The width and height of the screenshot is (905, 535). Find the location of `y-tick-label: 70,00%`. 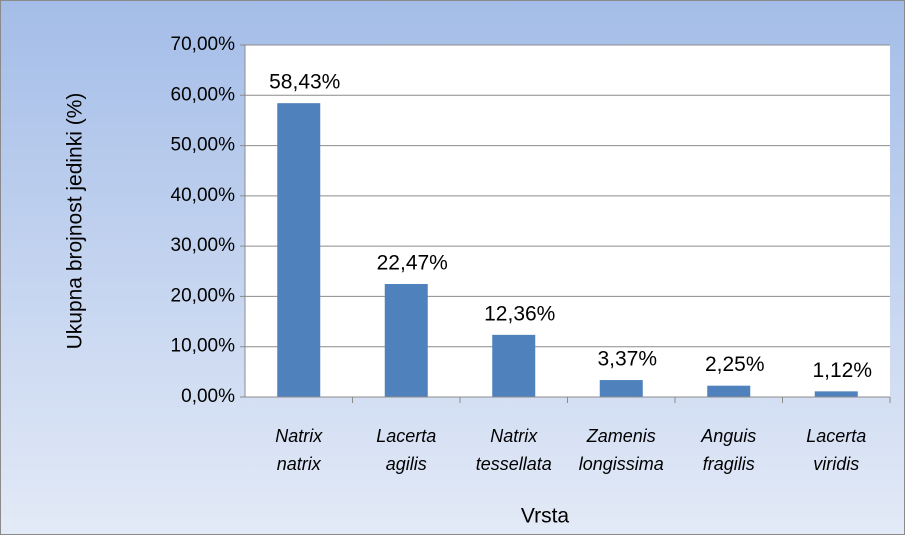

y-tick-label: 70,00% is located at coordinates (203, 44).